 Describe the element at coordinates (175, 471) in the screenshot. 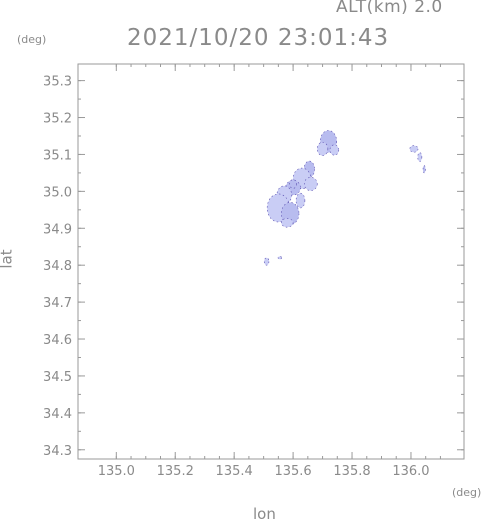

I see `x-tick-label: 135.2` at that location.